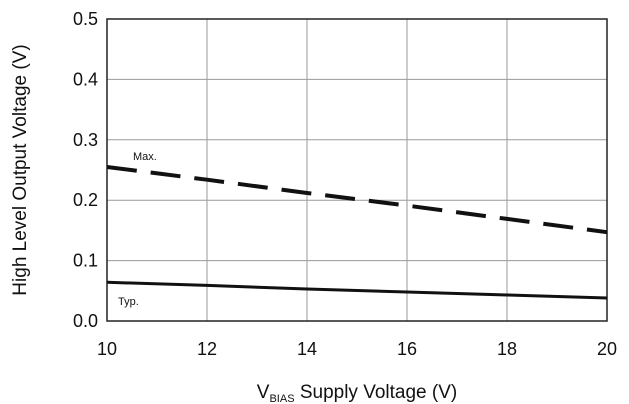  I want to click on series-line-max, so click(357, 200).